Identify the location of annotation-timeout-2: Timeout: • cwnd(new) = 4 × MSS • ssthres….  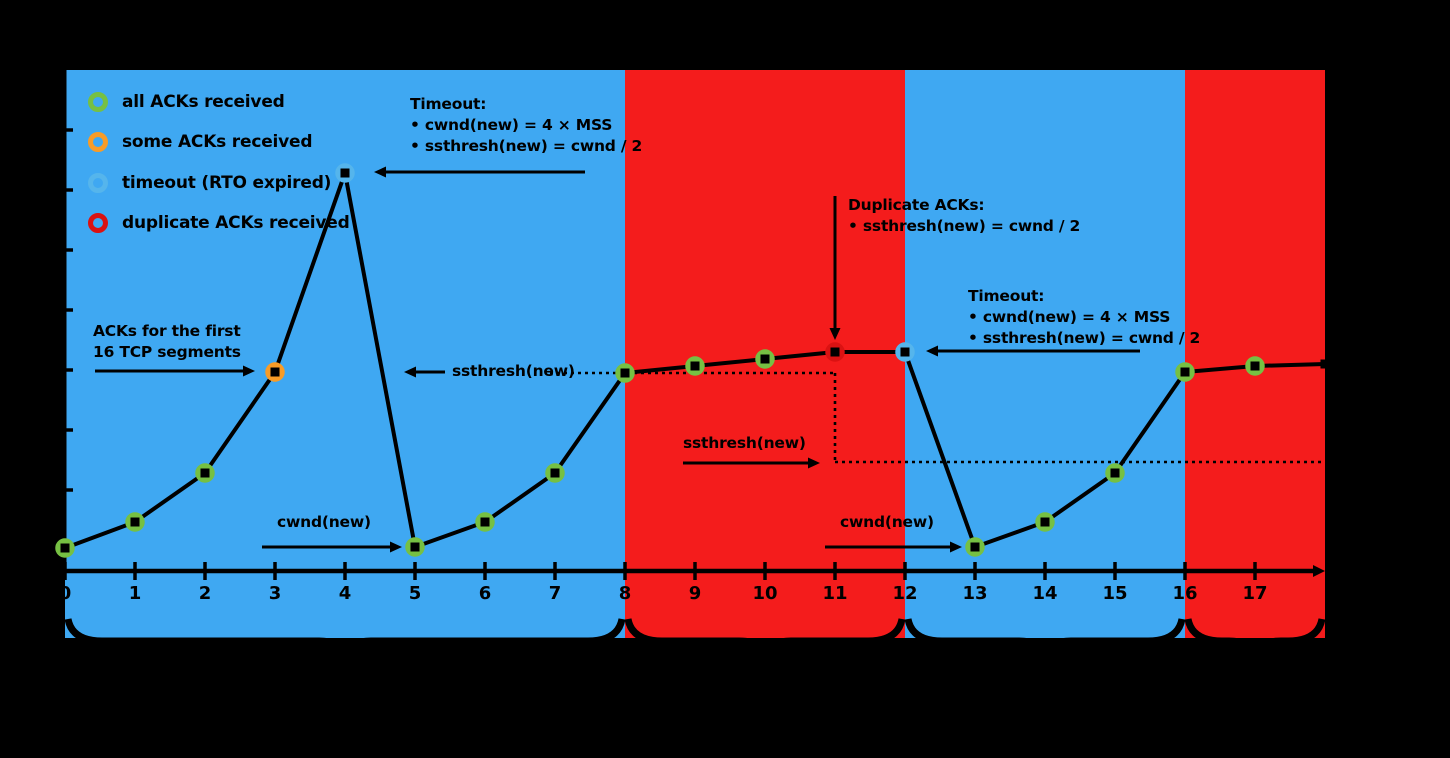
(1084, 317).